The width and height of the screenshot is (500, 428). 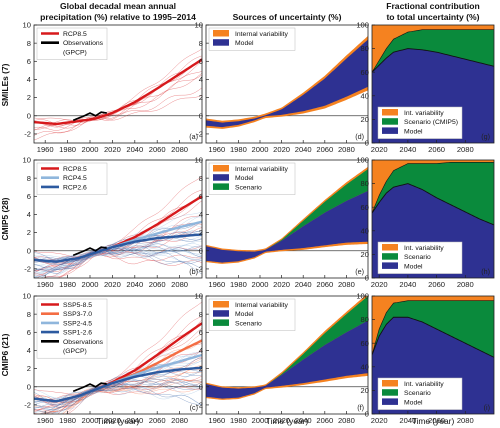 I want to click on observations-line, so click(x=89, y=116).